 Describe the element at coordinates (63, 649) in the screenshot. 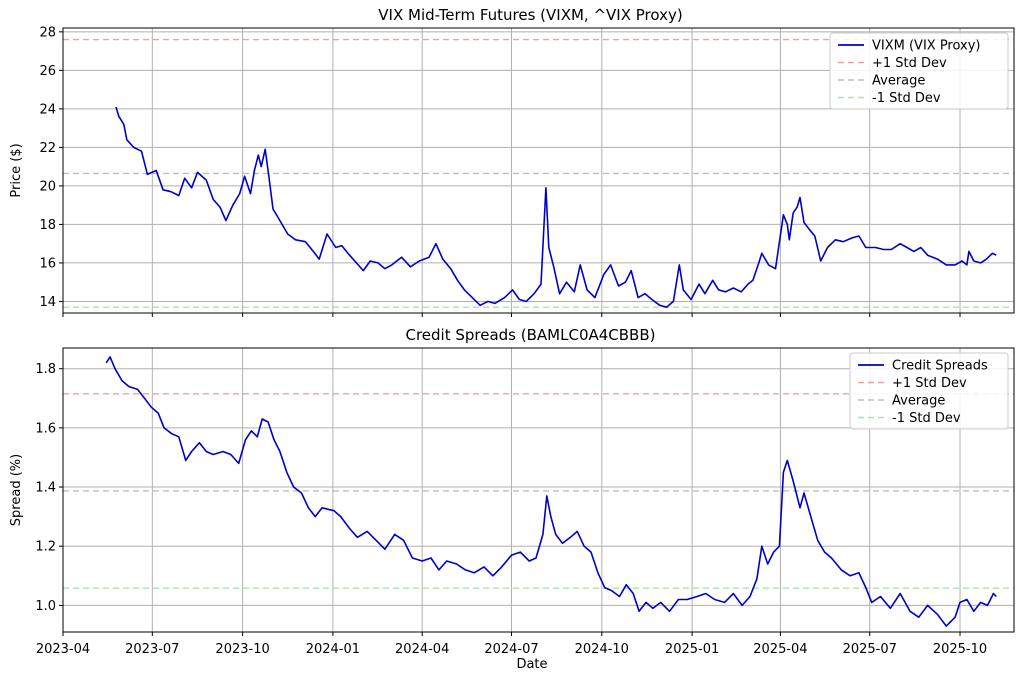

I see `x-tick-label: 2023-04` at that location.